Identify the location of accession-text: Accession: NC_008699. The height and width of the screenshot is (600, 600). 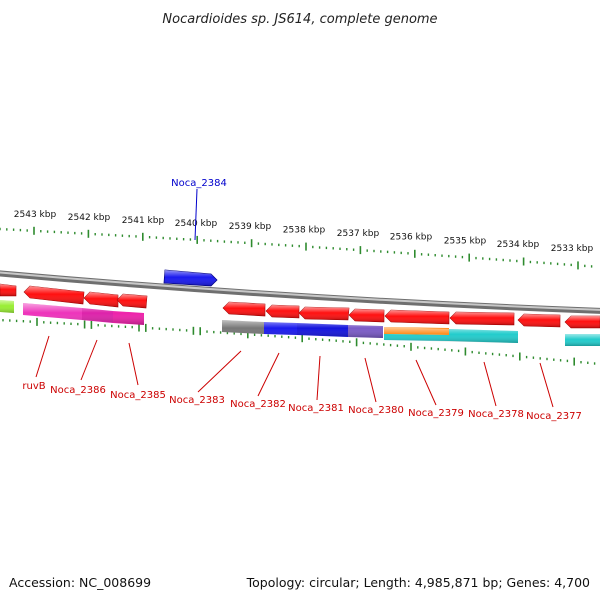
(80, 582).